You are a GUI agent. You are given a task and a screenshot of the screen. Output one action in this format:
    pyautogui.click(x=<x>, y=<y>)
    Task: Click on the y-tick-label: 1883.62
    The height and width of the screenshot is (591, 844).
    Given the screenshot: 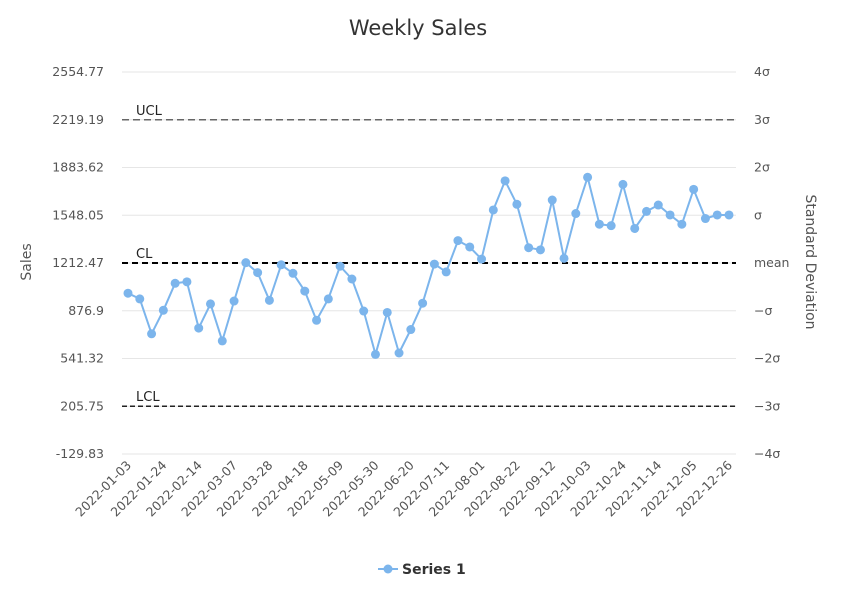 What is the action you would take?
    pyautogui.click(x=78, y=167)
    